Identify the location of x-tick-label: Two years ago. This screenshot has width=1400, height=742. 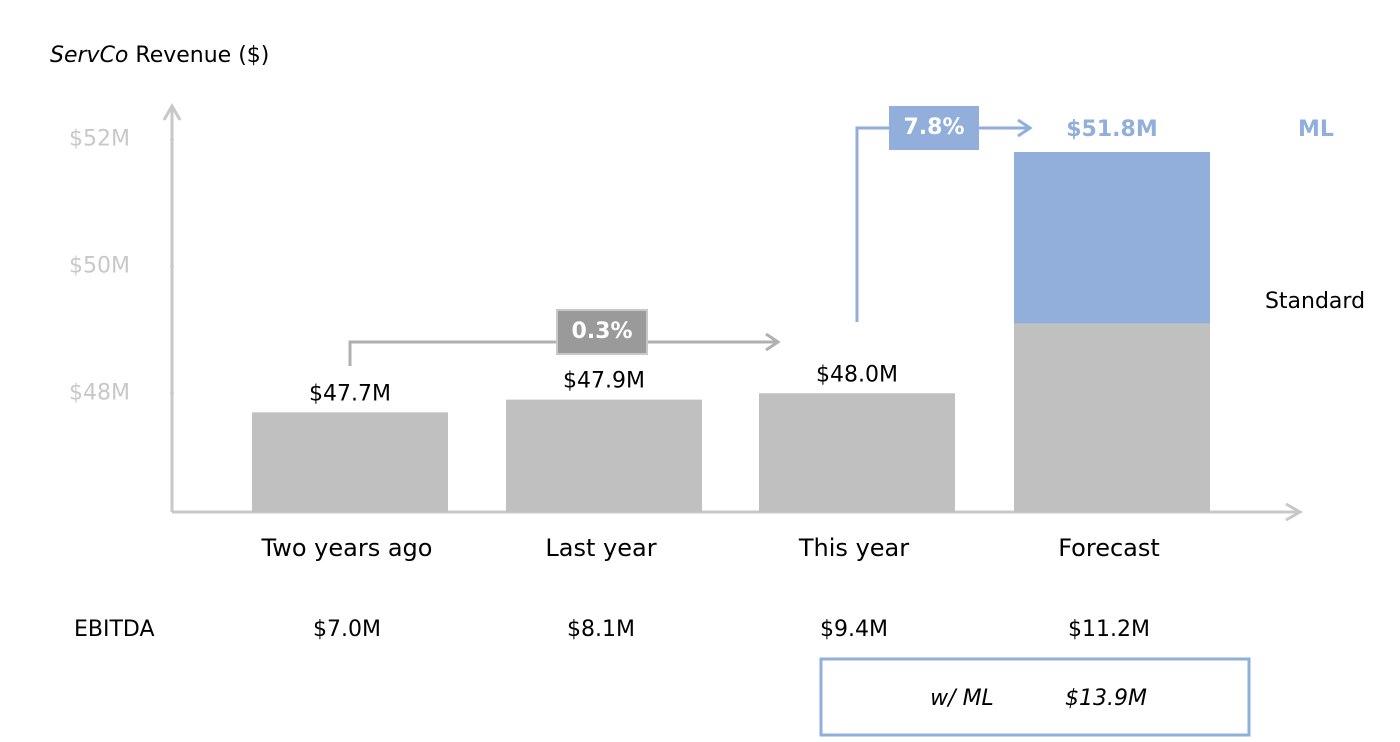
(347, 548).